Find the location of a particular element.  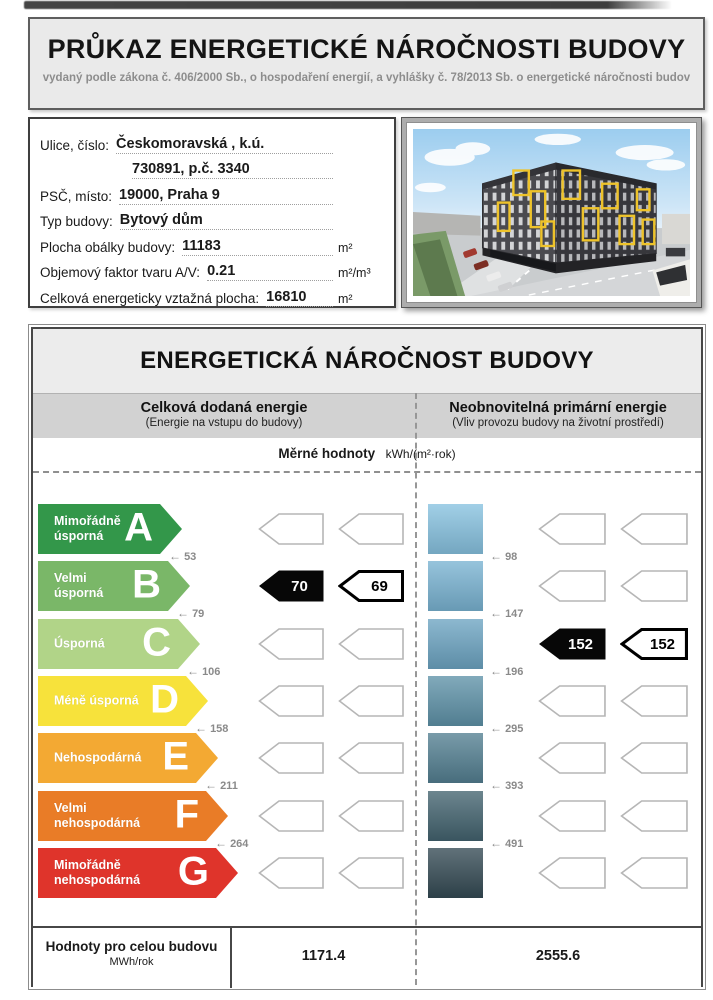

energy-class-row-a: Mimořádně úsporná A ← 53 ← 98 is located at coordinates (367, 533).